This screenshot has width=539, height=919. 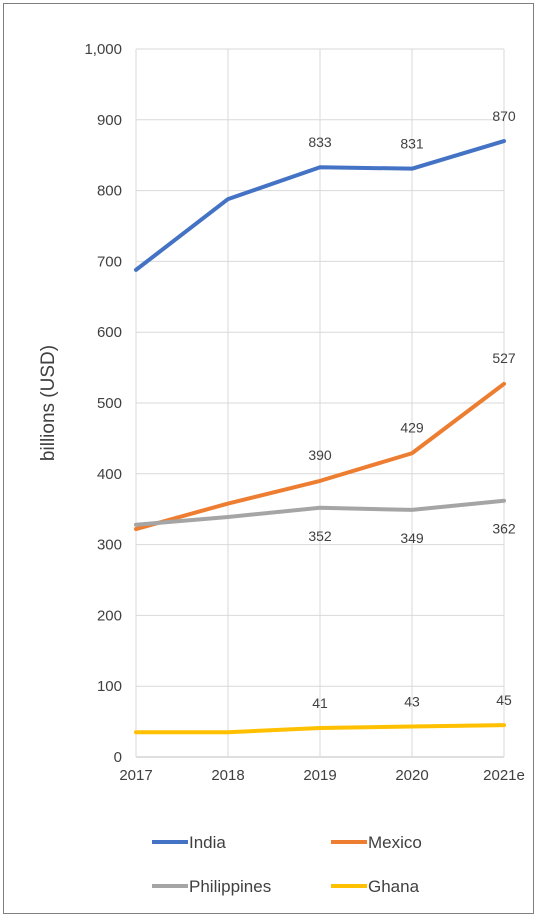 What do you see at coordinates (135, 775) in the screenshot?
I see `x-tick-label: 2017` at bounding box center [135, 775].